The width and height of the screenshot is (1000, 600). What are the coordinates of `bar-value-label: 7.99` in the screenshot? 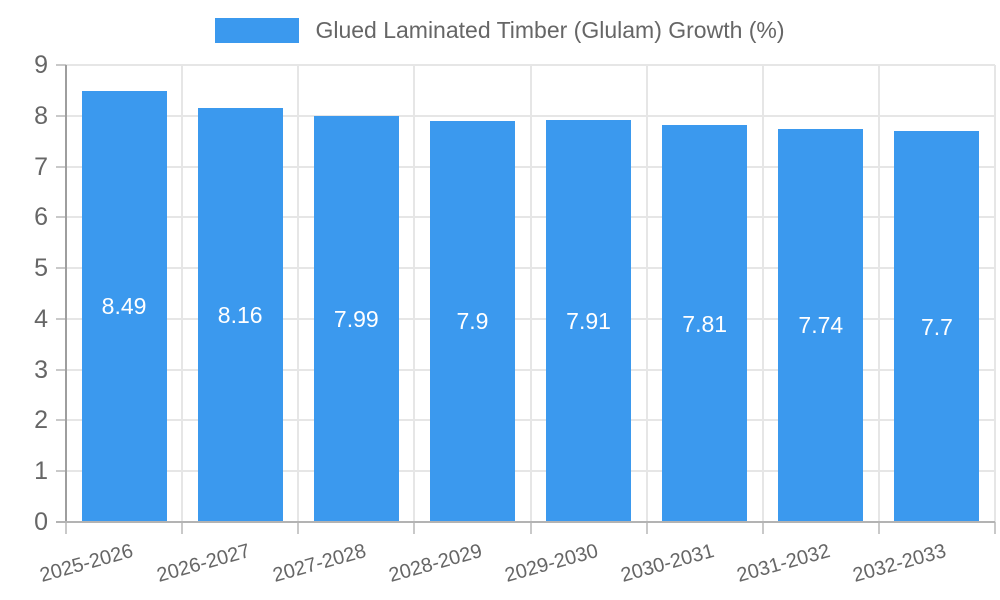 It's located at (356, 319).